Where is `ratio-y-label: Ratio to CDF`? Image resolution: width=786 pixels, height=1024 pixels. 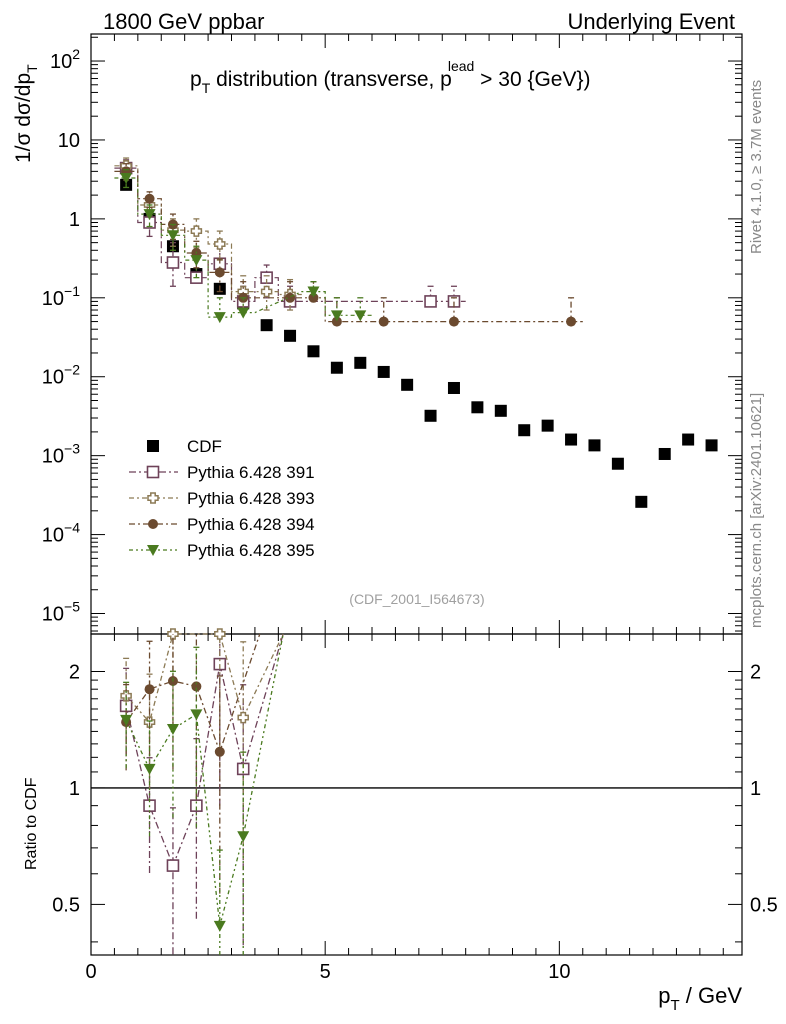 ratio-y-label: Ratio to CDF is located at coordinates (31, 823).